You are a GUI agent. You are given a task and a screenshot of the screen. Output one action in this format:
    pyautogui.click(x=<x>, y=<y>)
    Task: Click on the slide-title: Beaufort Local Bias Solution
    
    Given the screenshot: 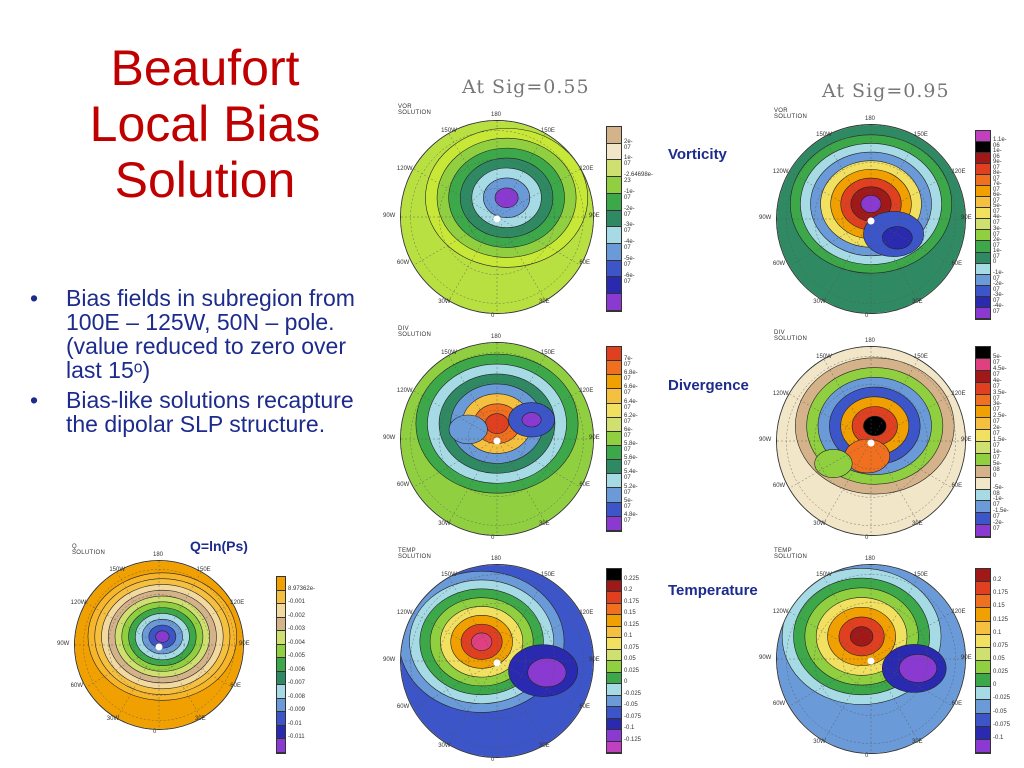 What is the action you would take?
    pyautogui.click(x=205, y=124)
    